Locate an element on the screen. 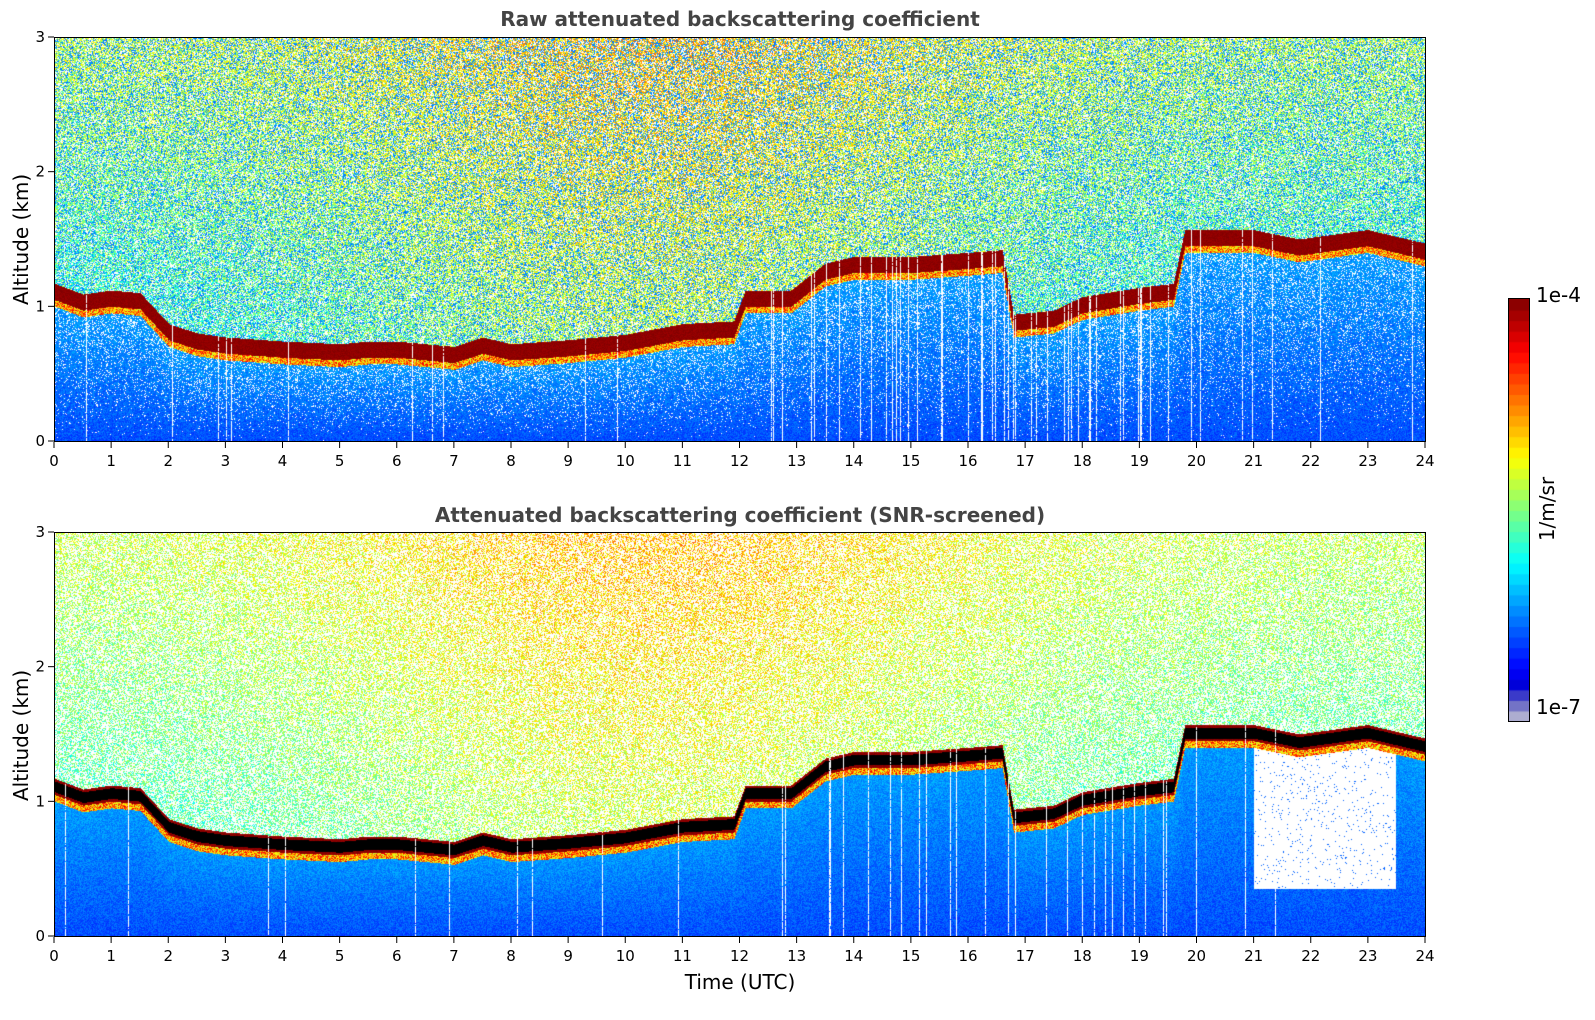  bottom-x-tick-label: 7 is located at coordinates (454, 956).